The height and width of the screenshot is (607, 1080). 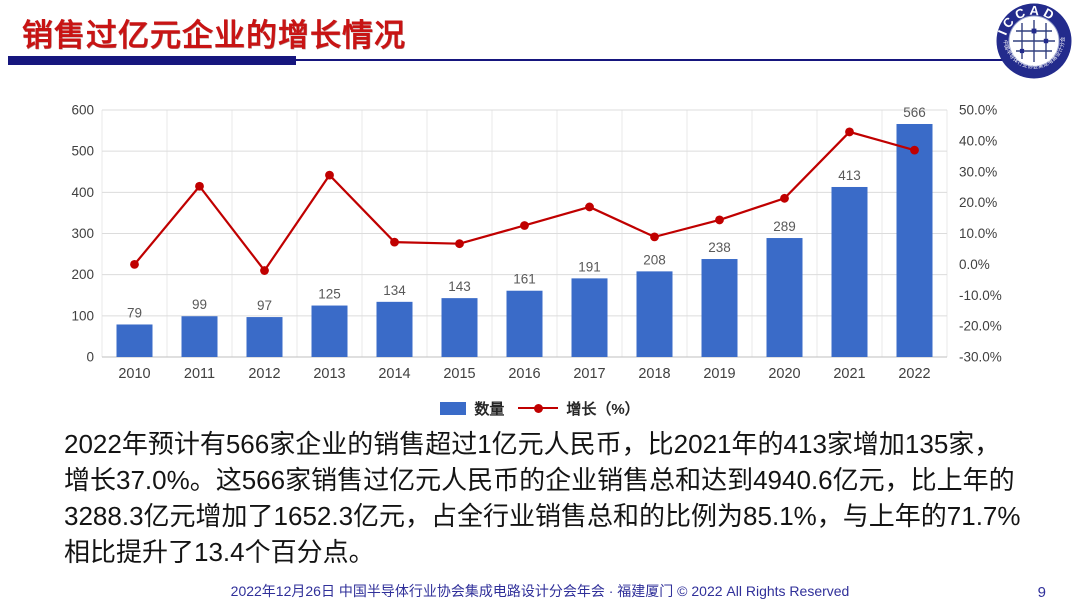 I want to click on title-underline-thin-line, so click(x=652, y=60).